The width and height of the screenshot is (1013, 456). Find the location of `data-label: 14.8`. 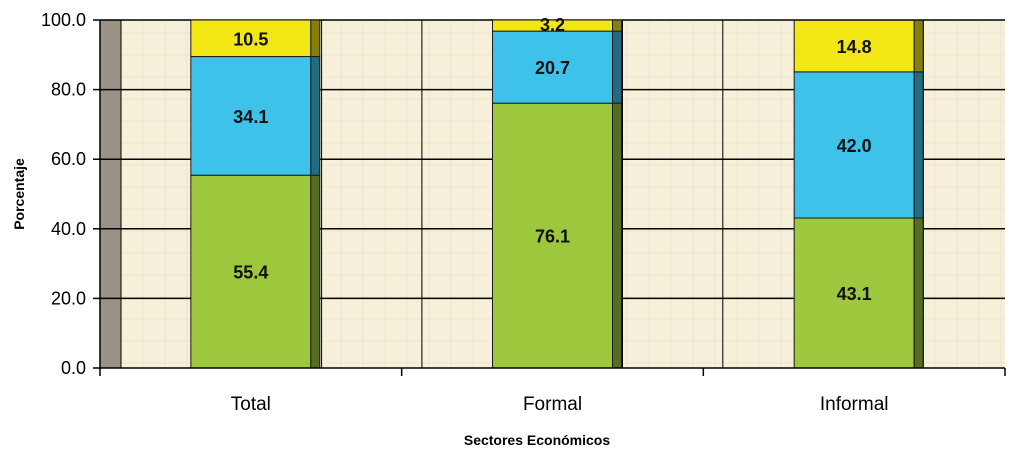

data-label: 14.8 is located at coordinates (854, 47).